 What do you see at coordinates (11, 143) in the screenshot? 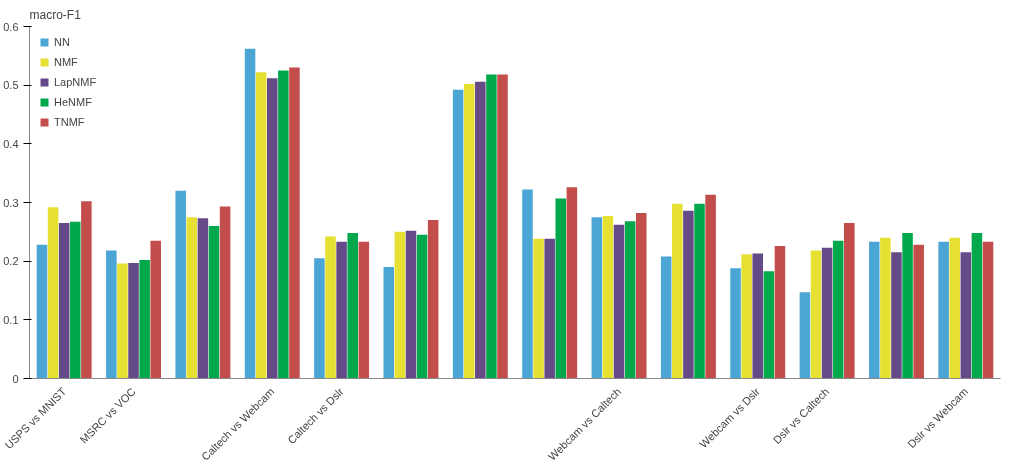
I see `y-tick-label: 0.4` at bounding box center [11, 143].